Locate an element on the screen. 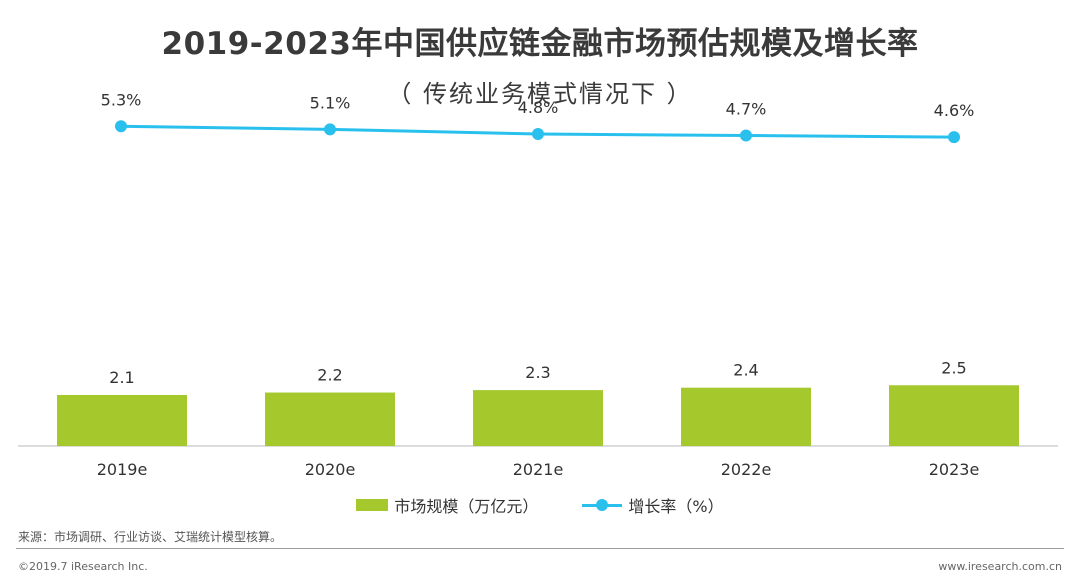  bar-value-label: 2.1 is located at coordinates (121, 377).